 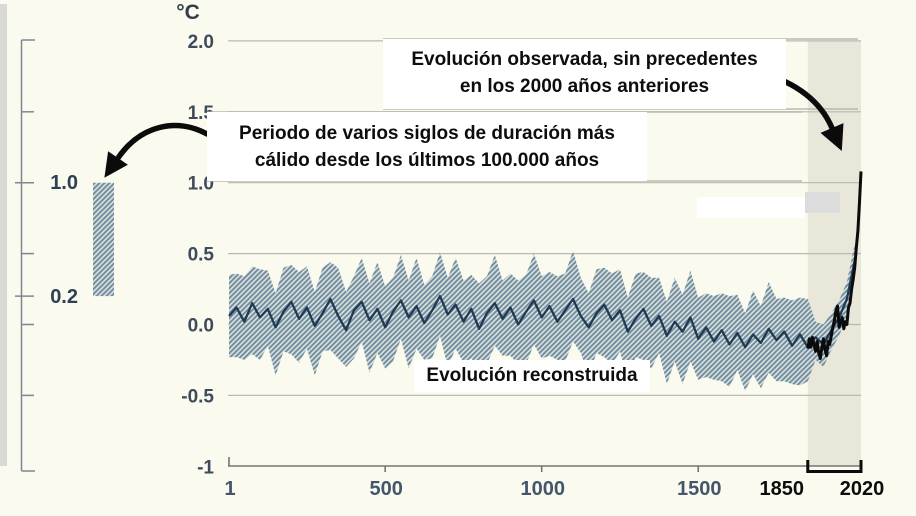 What do you see at coordinates (157, 150) in the screenshot?
I see `warm-period-arrow` at bounding box center [157, 150].